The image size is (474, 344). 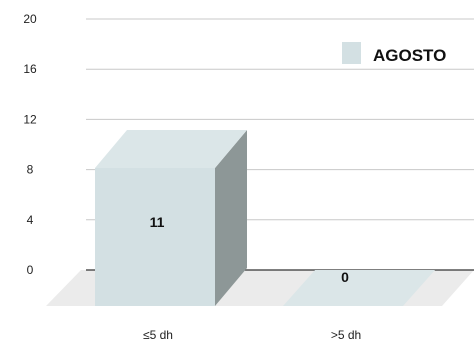 I want to click on x-tick-label: >5 dh, so click(x=346, y=335).